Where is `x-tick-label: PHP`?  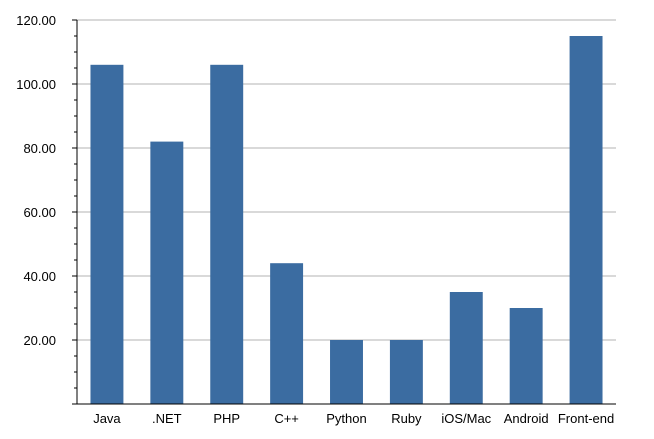 x-tick-label: PHP is located at coordinates (226, 418).